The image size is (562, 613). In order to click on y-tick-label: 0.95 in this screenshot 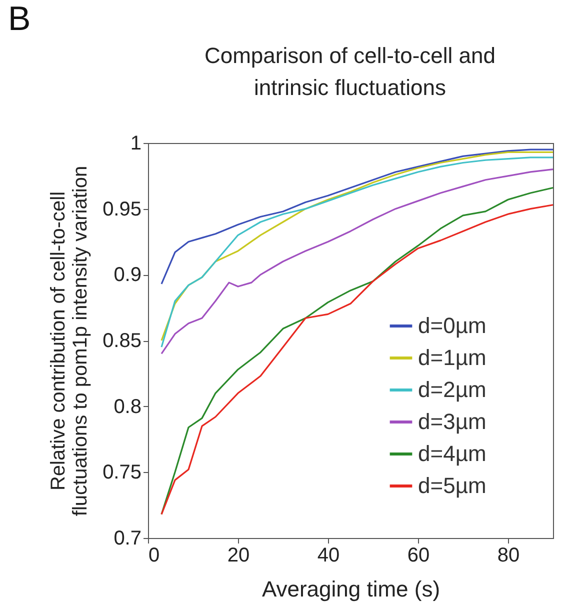, I will do `click(122, 209)`.